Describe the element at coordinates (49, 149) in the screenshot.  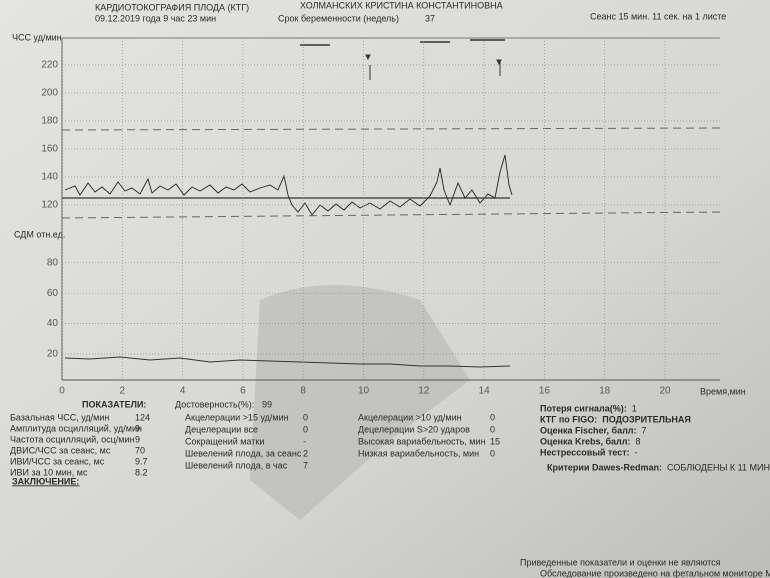
I see `y-tick-label: 160` at that location.